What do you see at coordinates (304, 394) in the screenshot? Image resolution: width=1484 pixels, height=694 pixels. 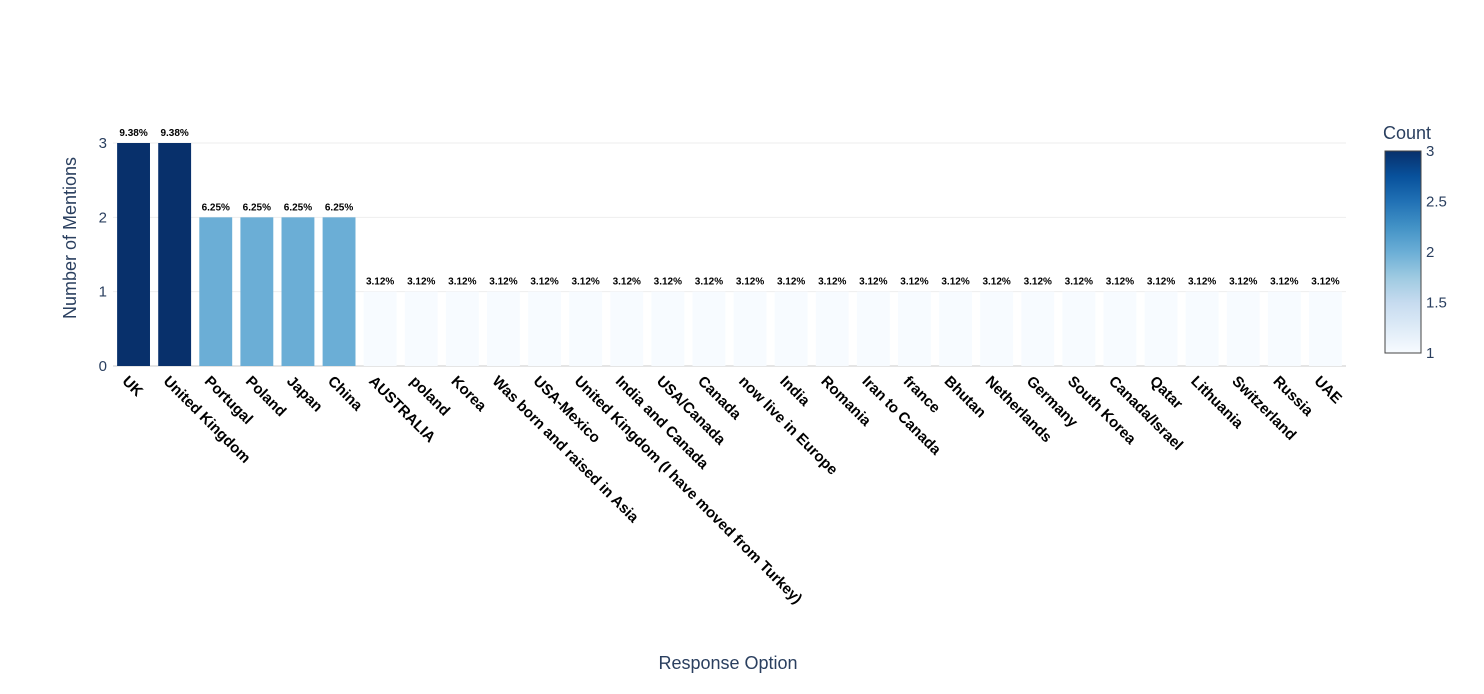 I see `x-tick-label: Japan` at bounding box center [304, 394].